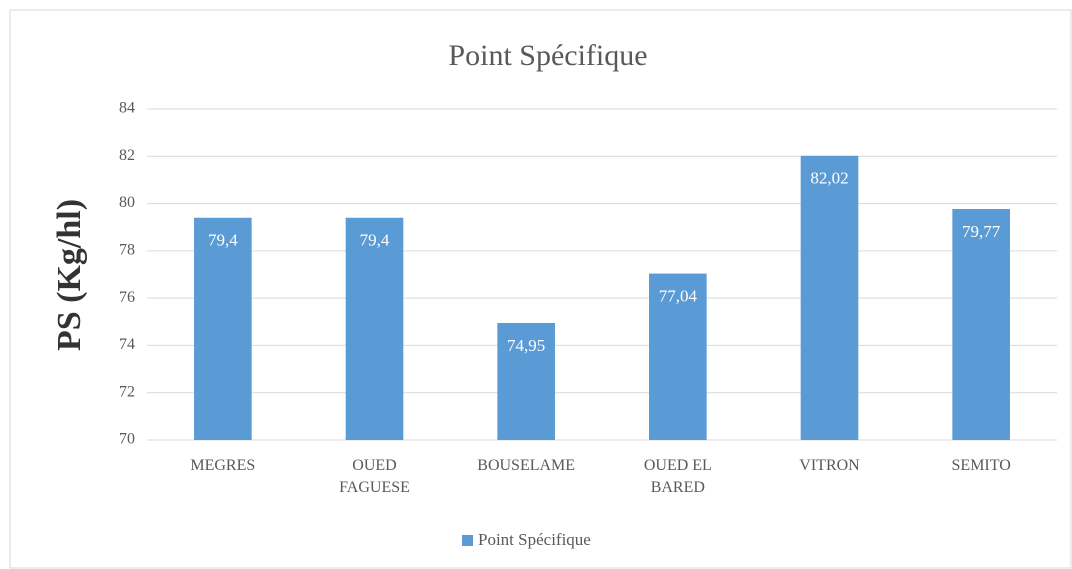 The width and height of the screenshot is (1072, 569). What do you see at coordinates (127, 108) in the screenshot?
I see `y-tick-label: 84` at bounding box center [127, 108].